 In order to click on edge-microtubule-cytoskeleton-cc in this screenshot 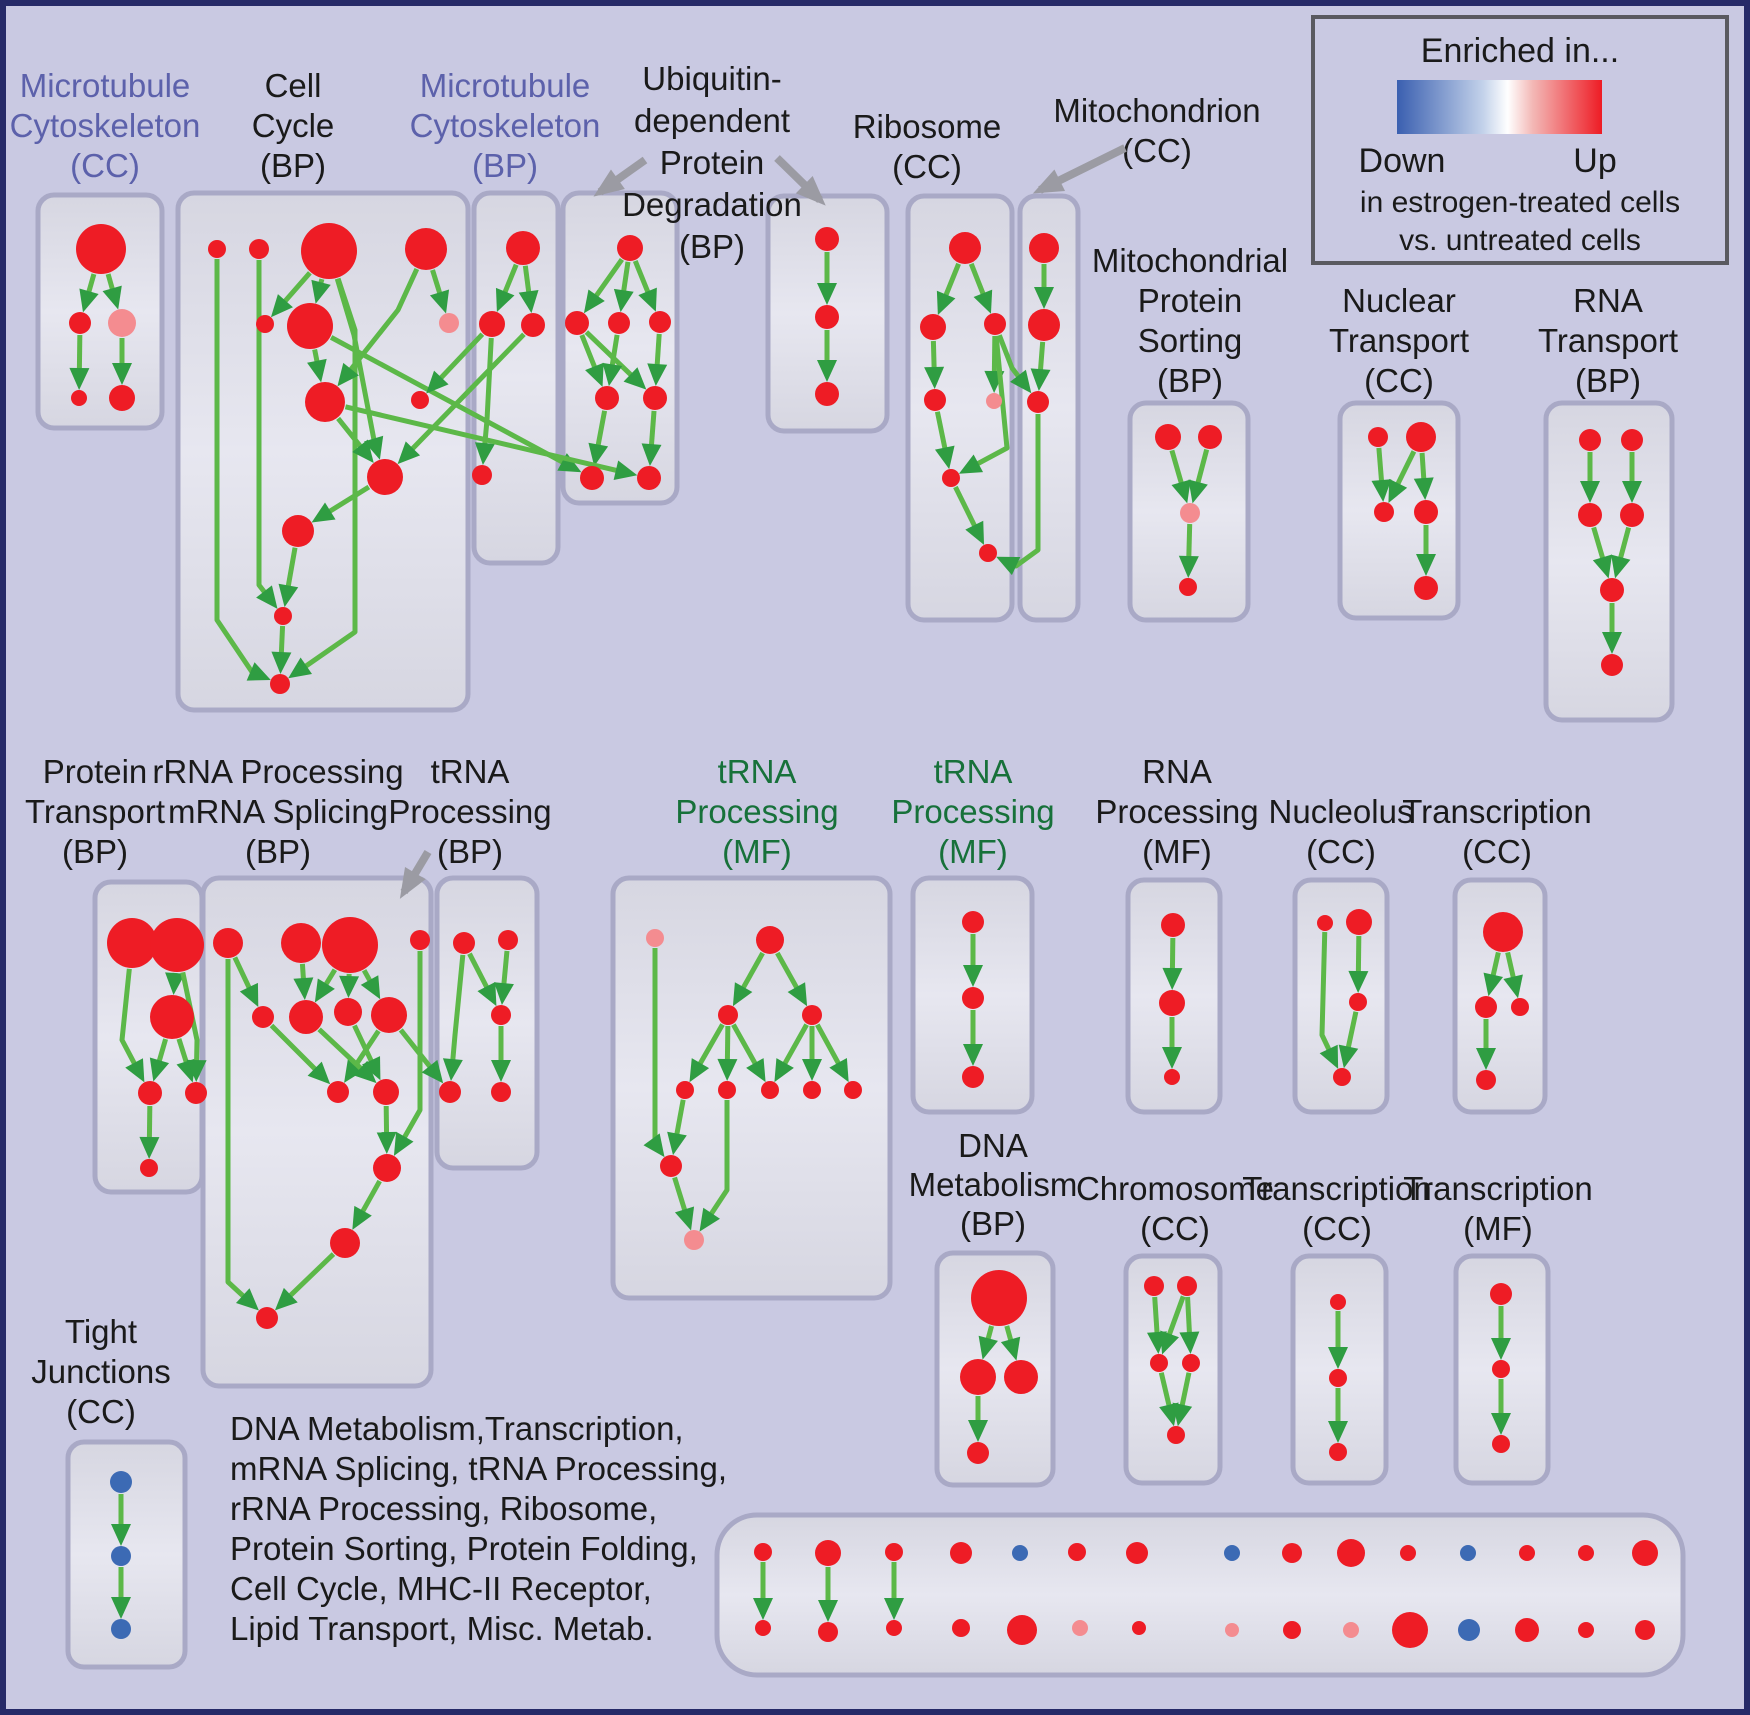, I will do `click(79, 362)`.